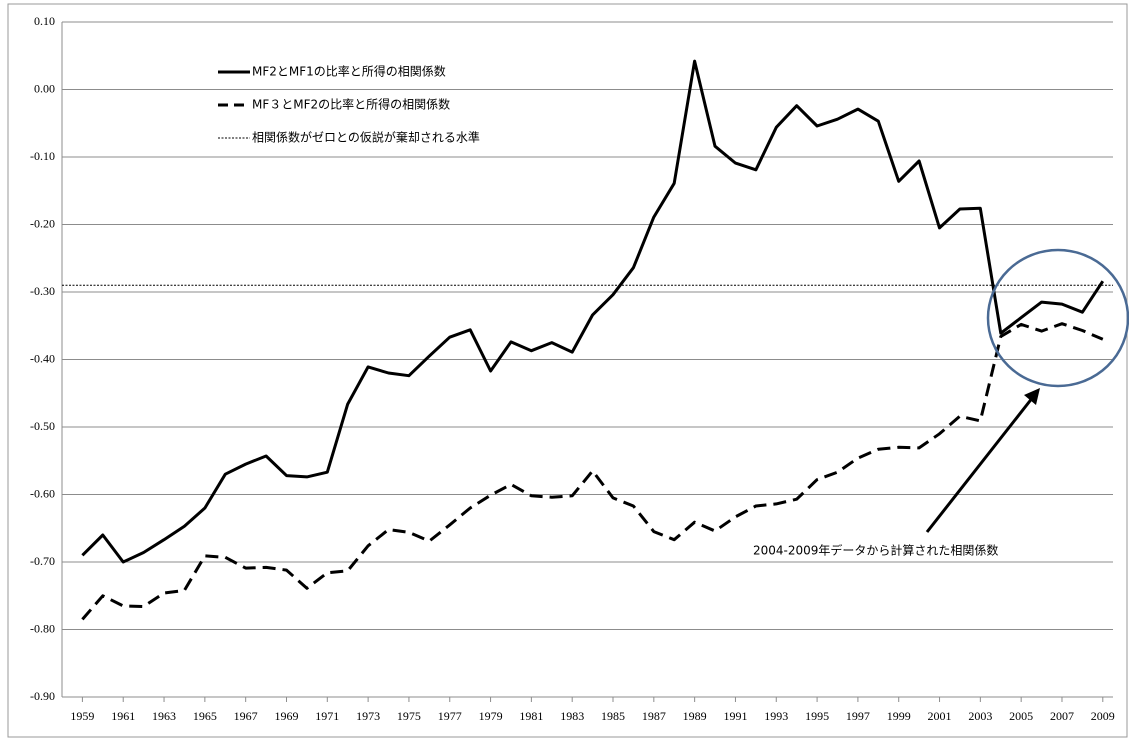  Describe the element at coordinates (349, 71) in the screenshot. I see `legend-label: MF2とMF1の比率と所得の相関係数` at that location.